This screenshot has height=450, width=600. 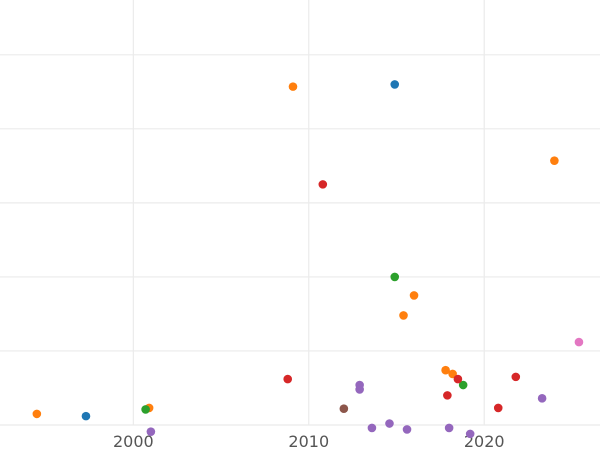 What do you see at coordinates (484, 441) in the screenshot?
I see `x-tick-label: 2020` at bounding box center [484, 441].